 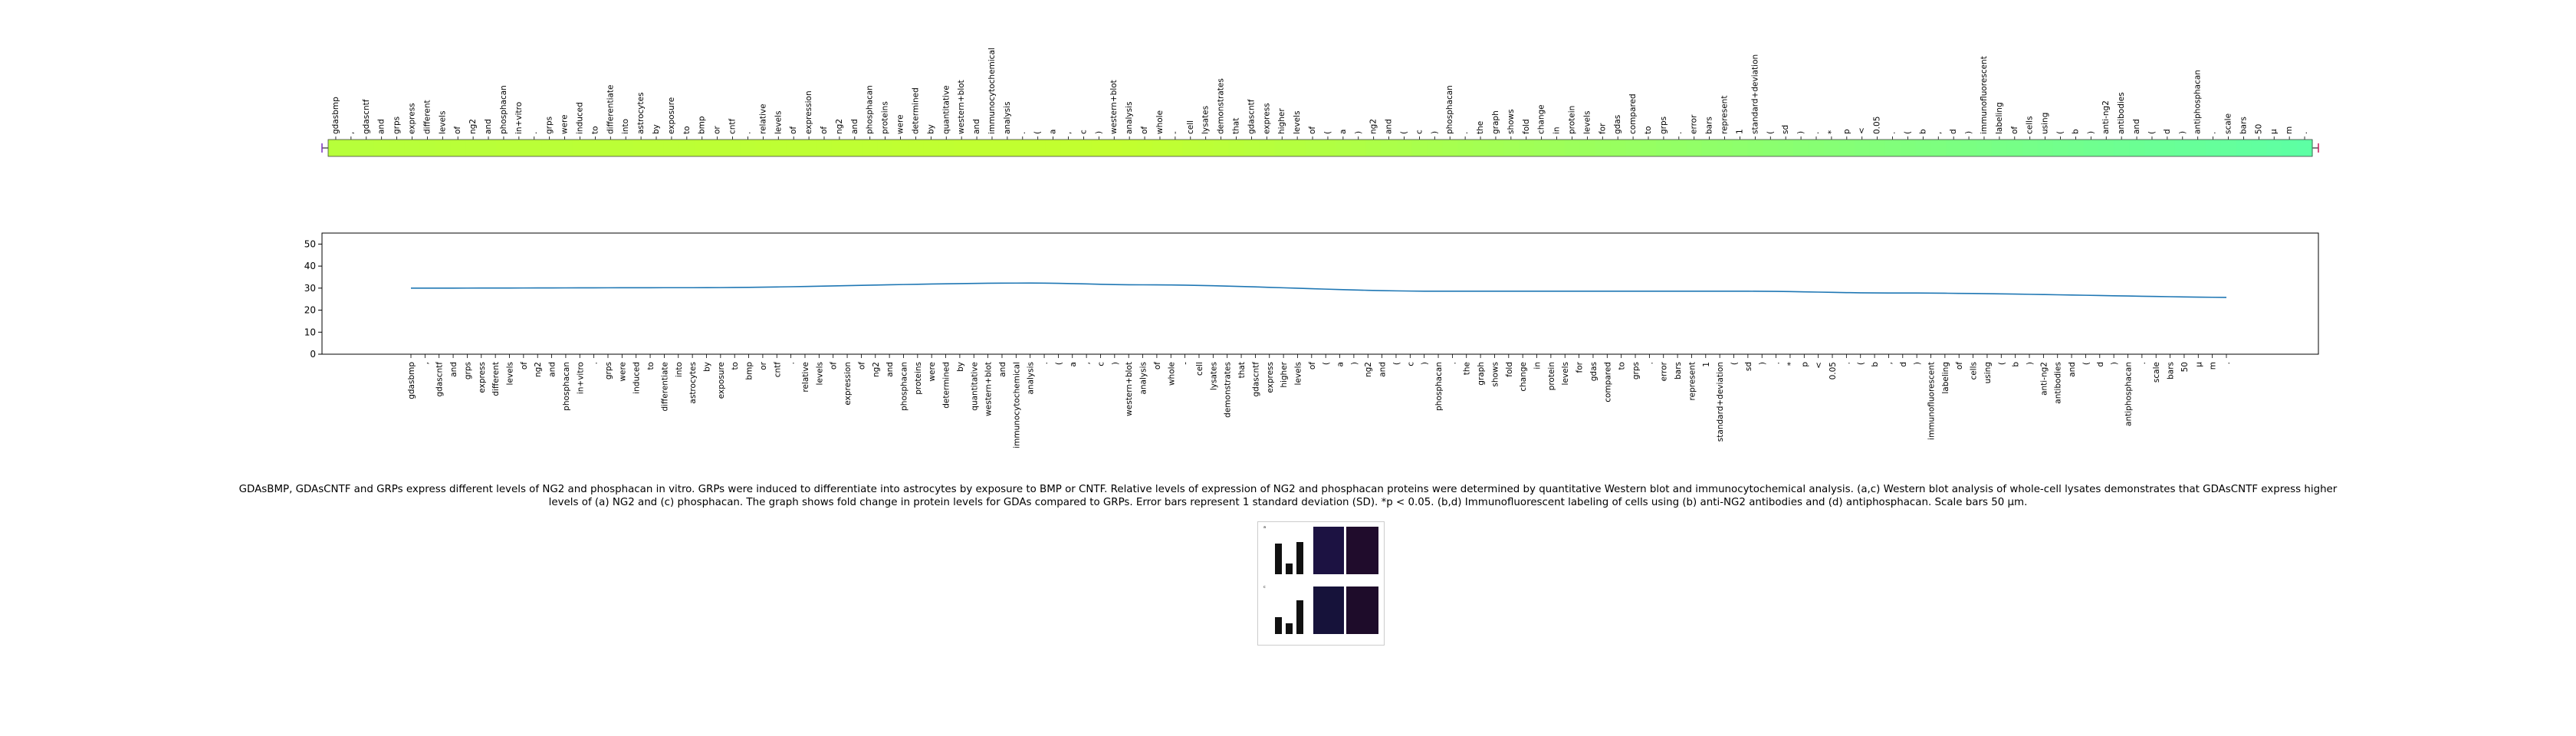 What do you see at coordinates (2185, 367) in the screenshot?
I see `x-tick-label: 50` at bounding box center [2185, 367].